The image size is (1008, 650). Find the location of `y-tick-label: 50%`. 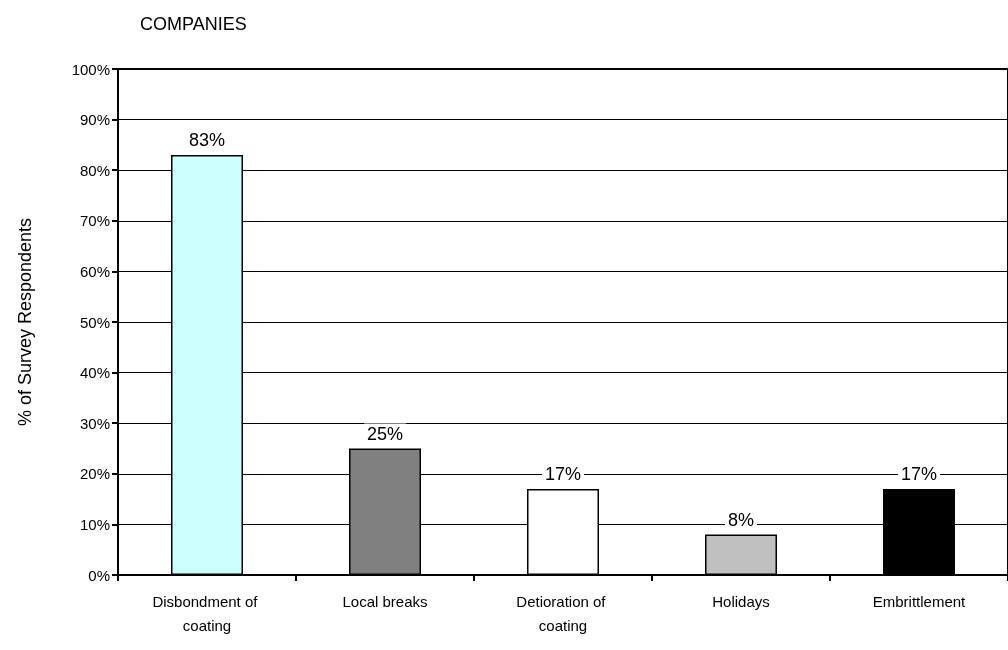

y-tick-label: 50% is located at coordinates (94, 322).